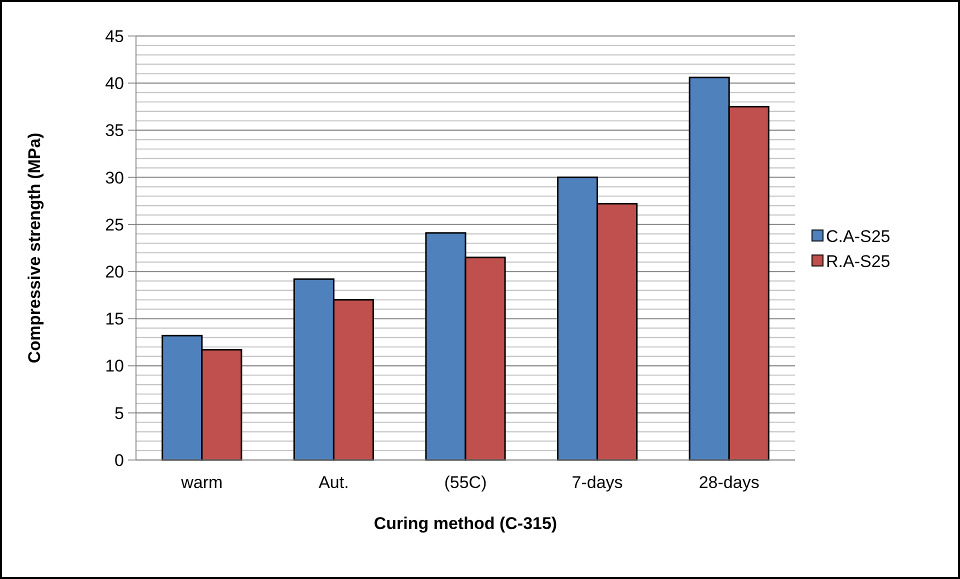 The width and height of the screenshot is (960, 579). Describe the element at coordinates (114, 272) in the screenshot. I see `y-tick-label: 20` at that location.